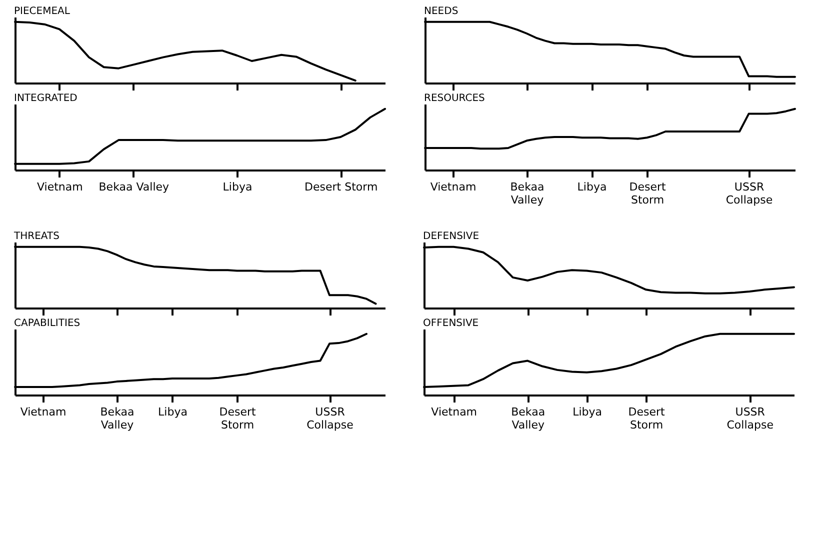  What do you see at coordinates (42, 11) in the screenshot?
I see `chart-title: PIECEMEAL` at bounding box center [42, 11].